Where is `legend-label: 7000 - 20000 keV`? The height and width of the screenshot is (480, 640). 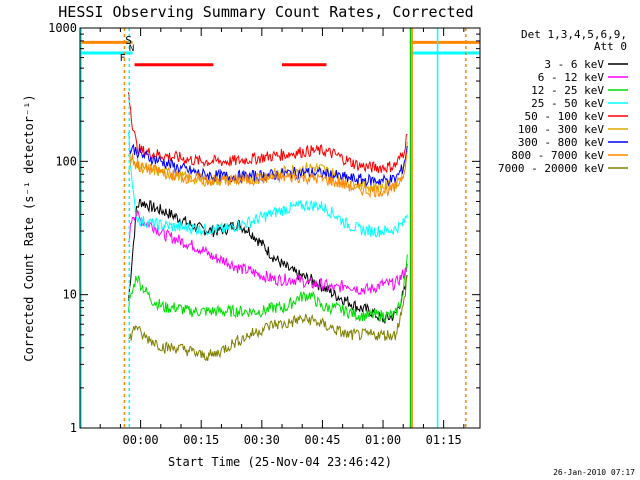 legend-label: 7000 - 20000 keV is located at coordinates (551, 168).